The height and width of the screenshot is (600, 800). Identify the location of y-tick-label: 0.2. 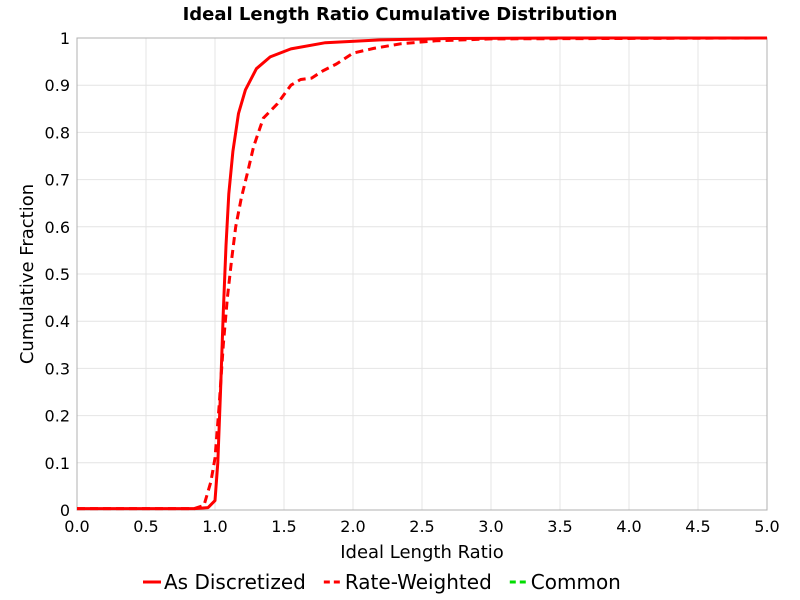
(57, 416).